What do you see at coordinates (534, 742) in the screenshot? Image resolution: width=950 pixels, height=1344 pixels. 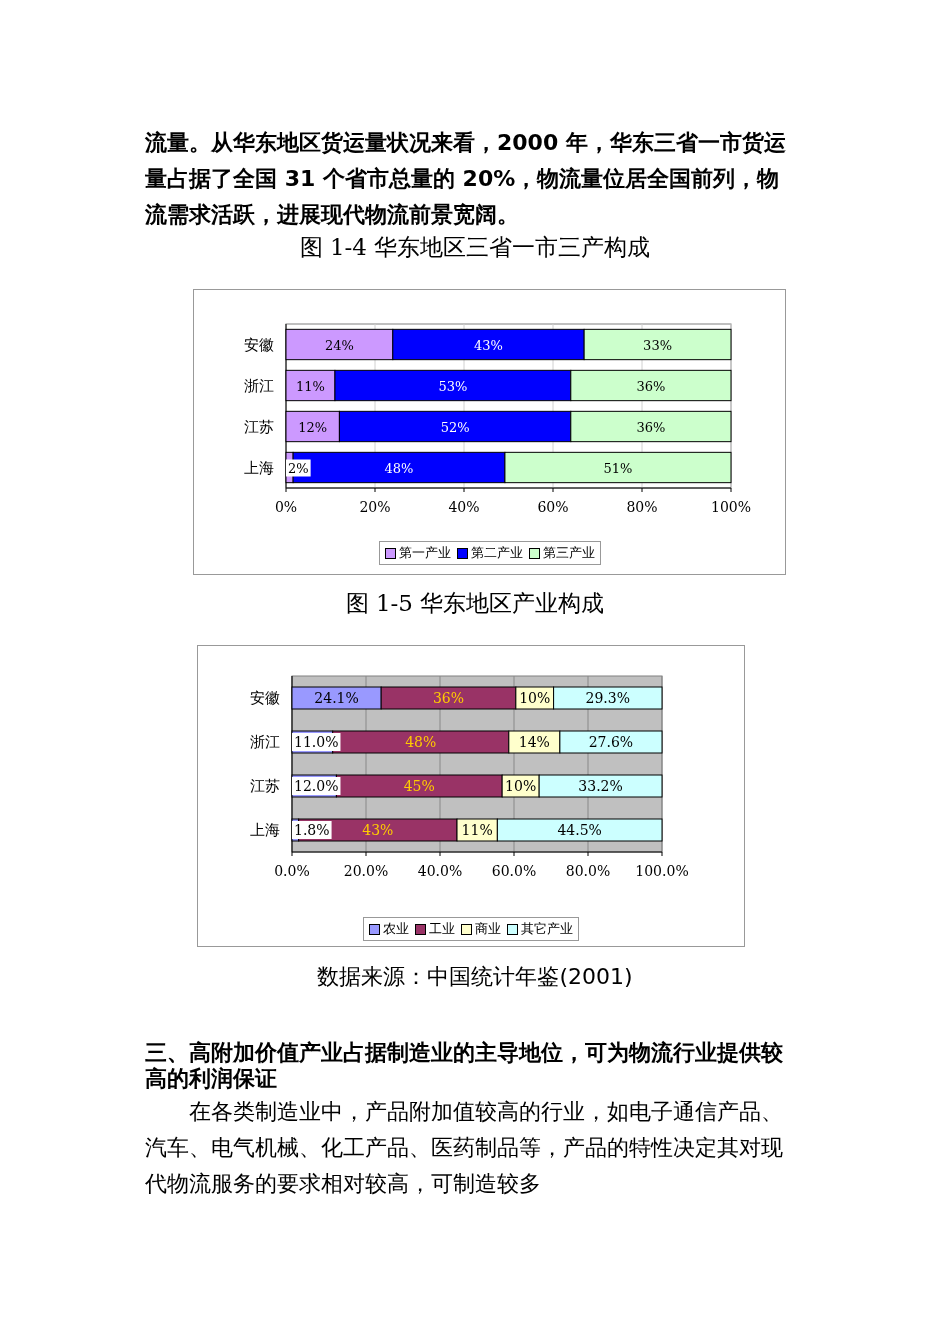 I see `data-label: 14%` at bounding box center [534, 742].